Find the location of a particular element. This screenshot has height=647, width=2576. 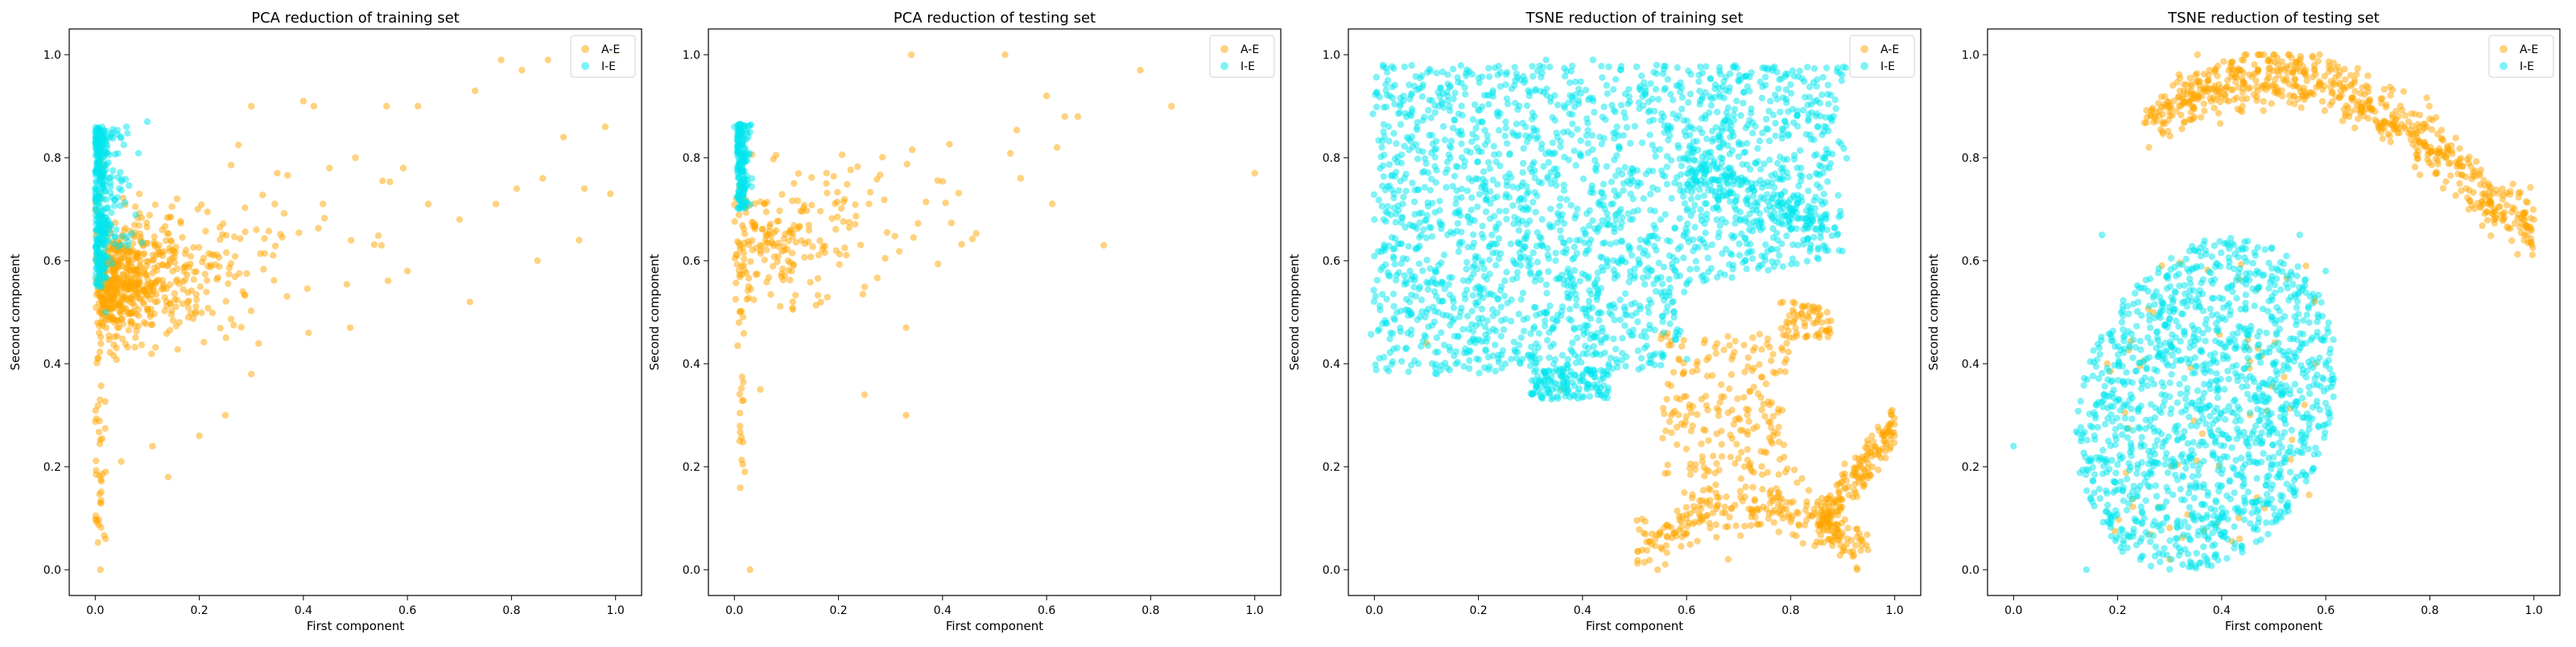

x-axis-label: First component is located at coordinates (355, 626).